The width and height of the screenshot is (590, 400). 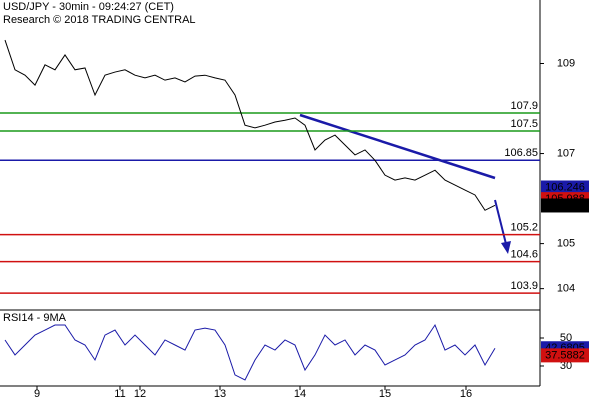 I want to click on y-tick-label: 104, so click(x=566, y=289).